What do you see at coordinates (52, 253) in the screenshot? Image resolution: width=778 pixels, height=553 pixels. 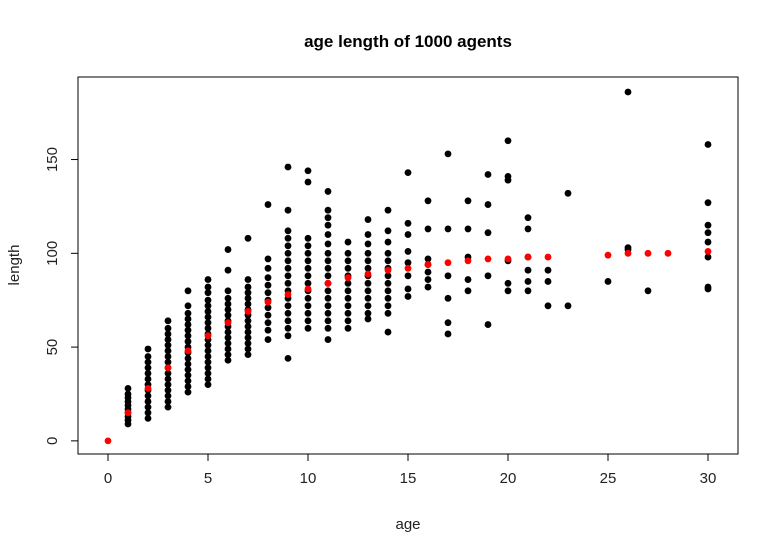 I see `y-tick-label: 100` at bounding box center [52, 253].